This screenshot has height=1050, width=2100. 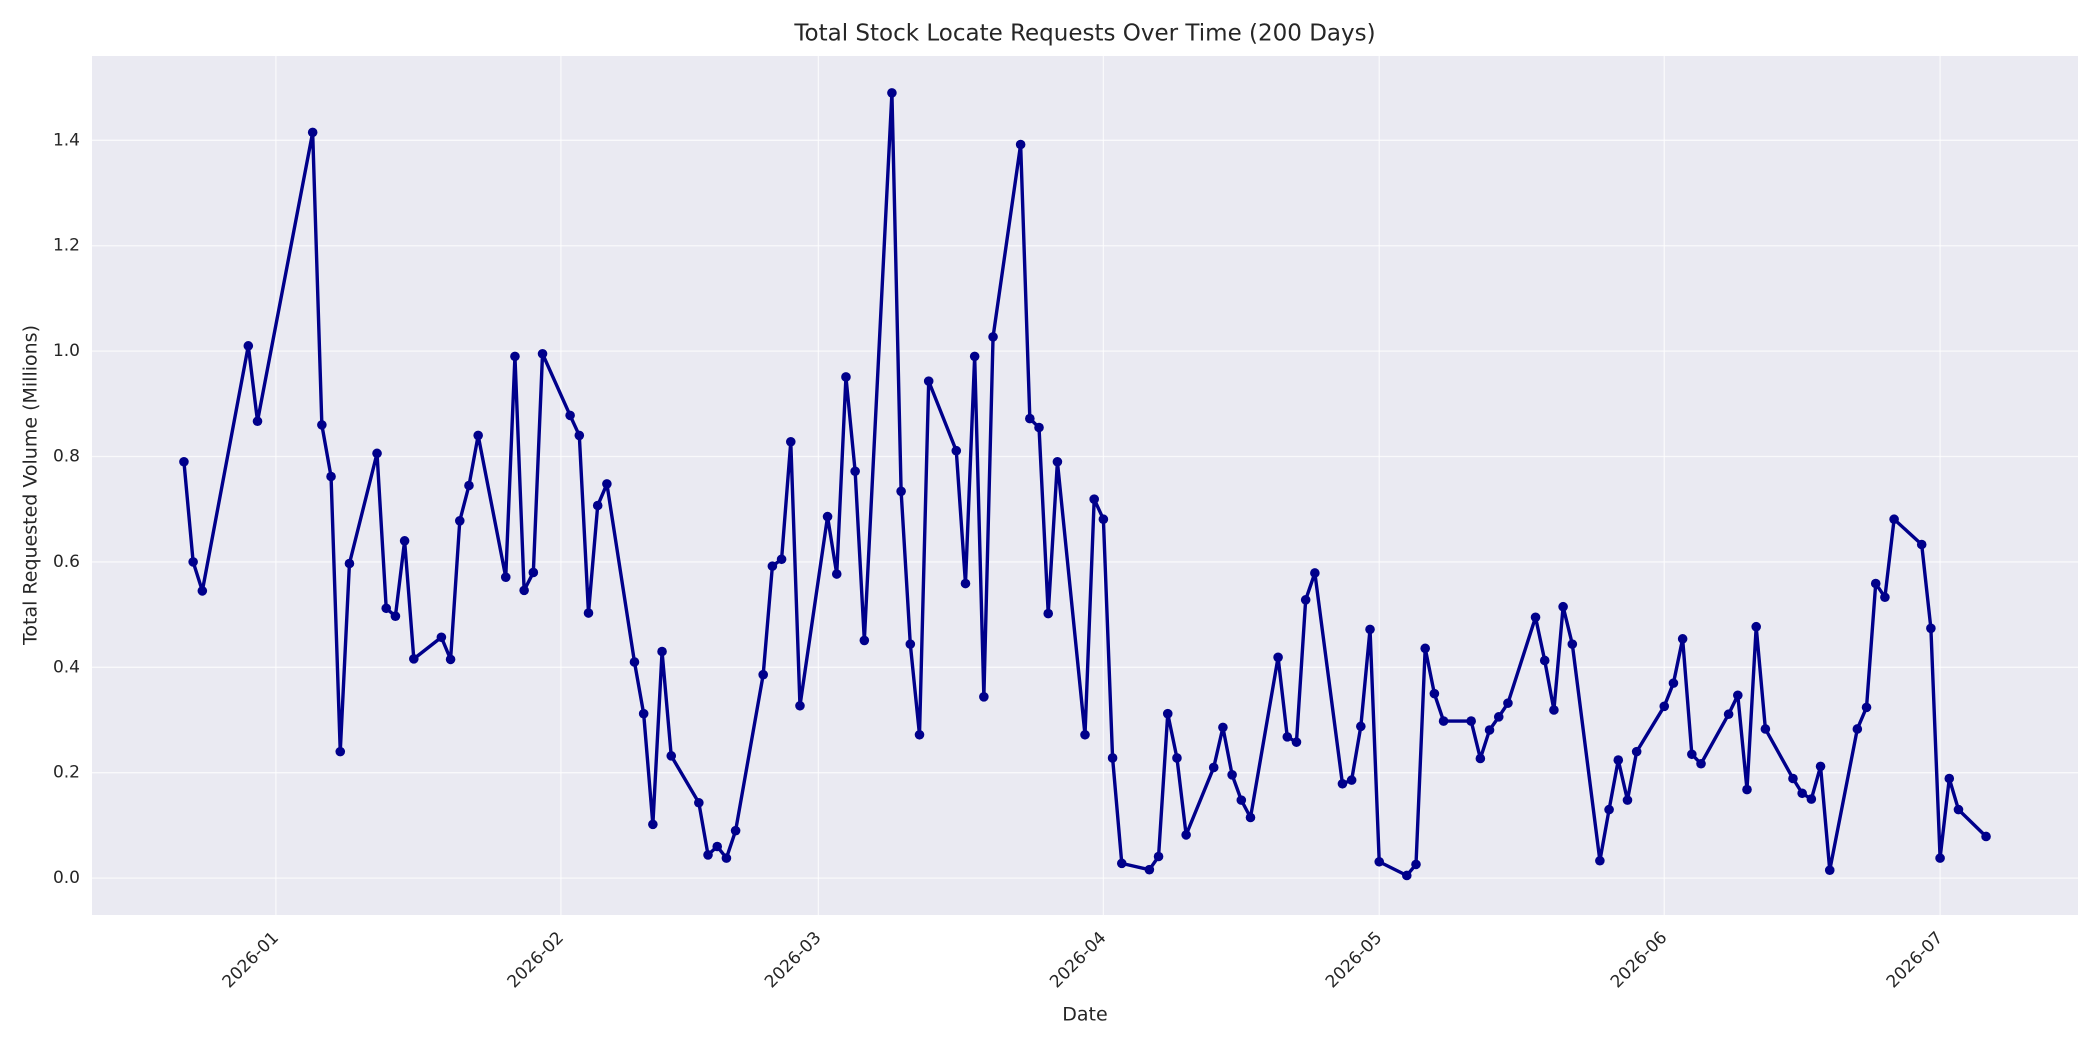 What do you see at coordinates (1354, 960) in the screenshot?
I see `x-tick-label: 2026-05` at bounding box center [1354, 960].